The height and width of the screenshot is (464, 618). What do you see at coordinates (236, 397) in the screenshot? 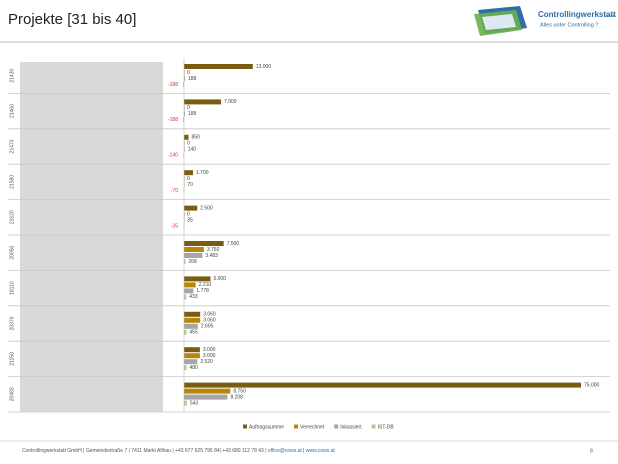
I see `data-label: 8.208` at bounding box center [236, 397].